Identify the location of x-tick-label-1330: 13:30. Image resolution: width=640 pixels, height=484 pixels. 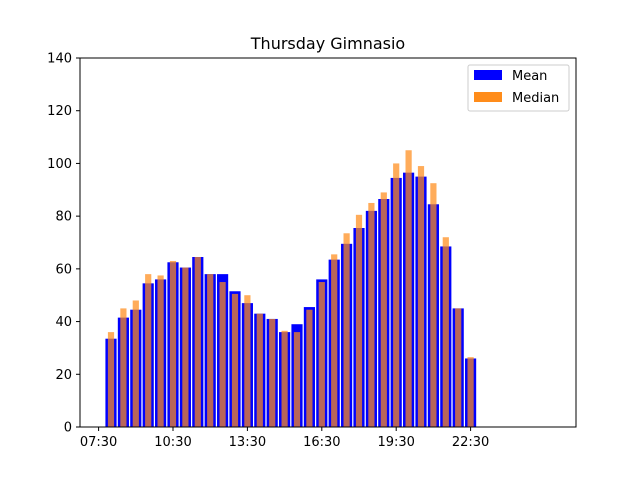
(247, 442).